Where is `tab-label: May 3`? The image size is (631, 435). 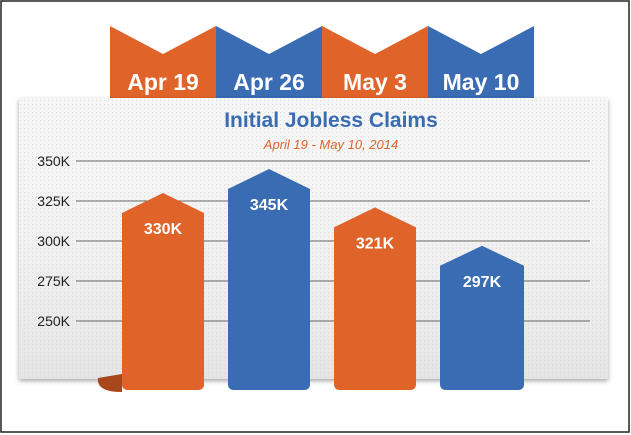 tab-label: May 3 is located at coordinates (375, 82).